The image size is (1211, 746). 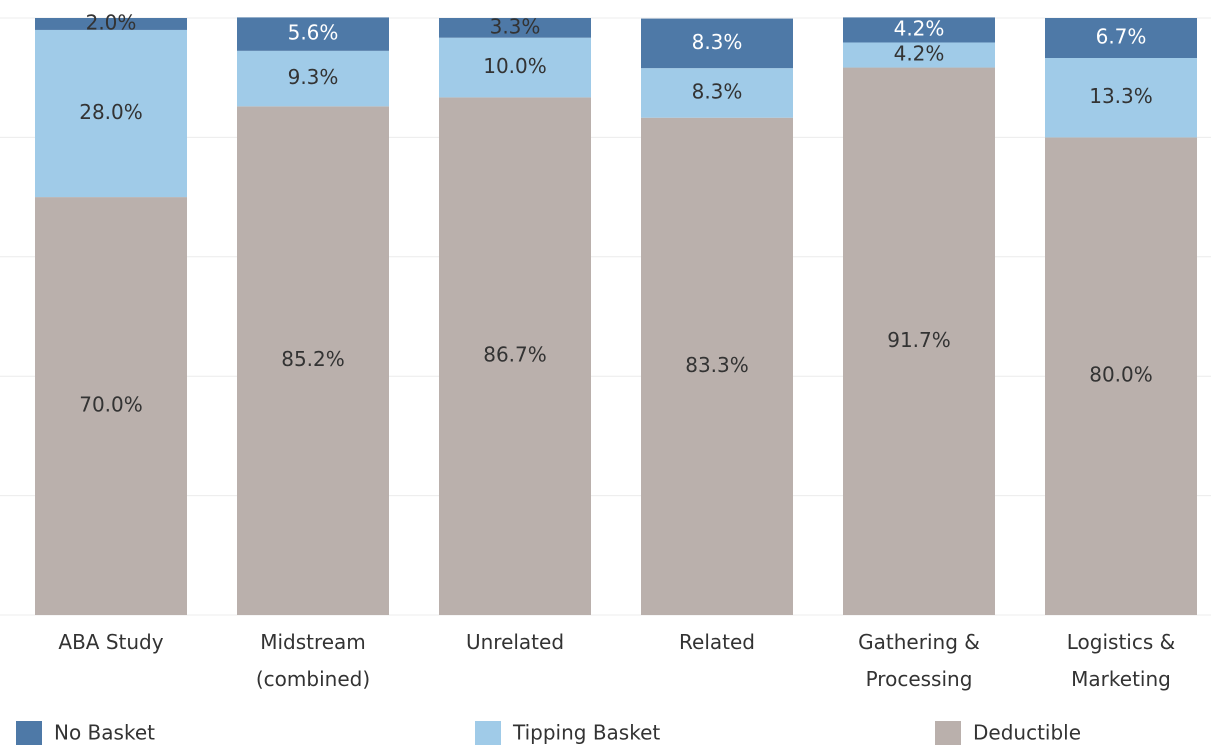 I want to click on x-tick-label: Related, so click(x=717, y=642).